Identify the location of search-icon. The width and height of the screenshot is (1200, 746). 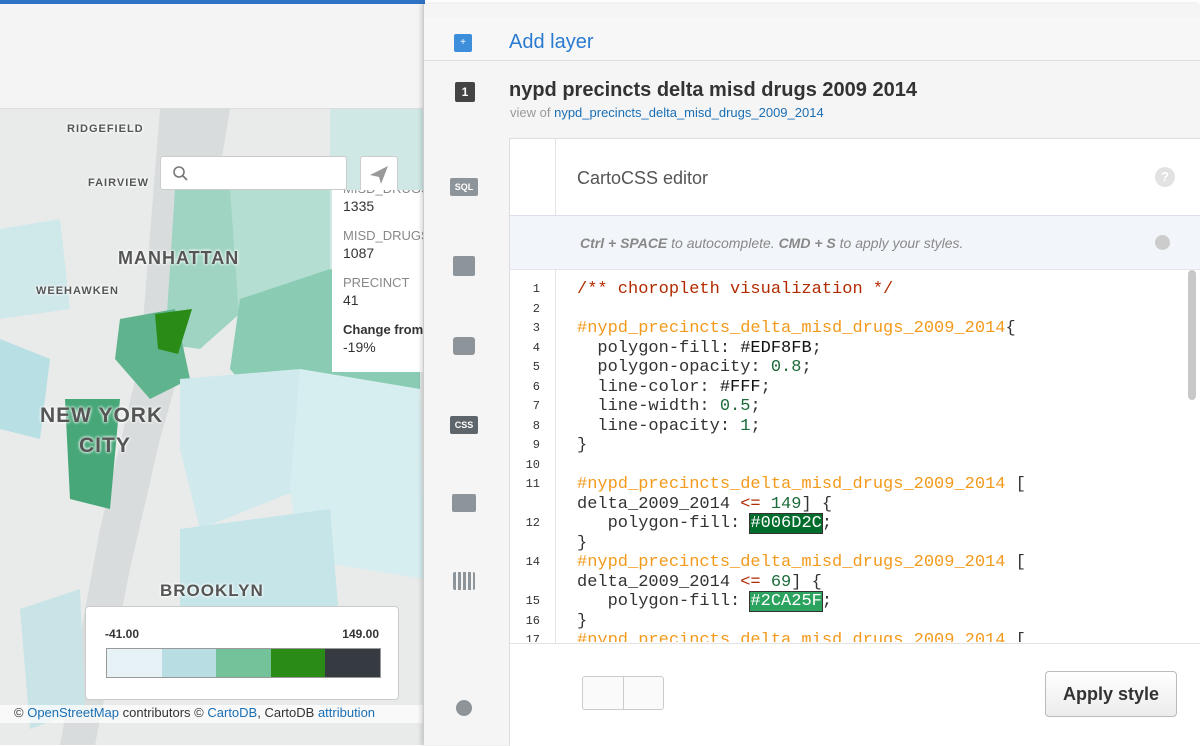
(180, 173).